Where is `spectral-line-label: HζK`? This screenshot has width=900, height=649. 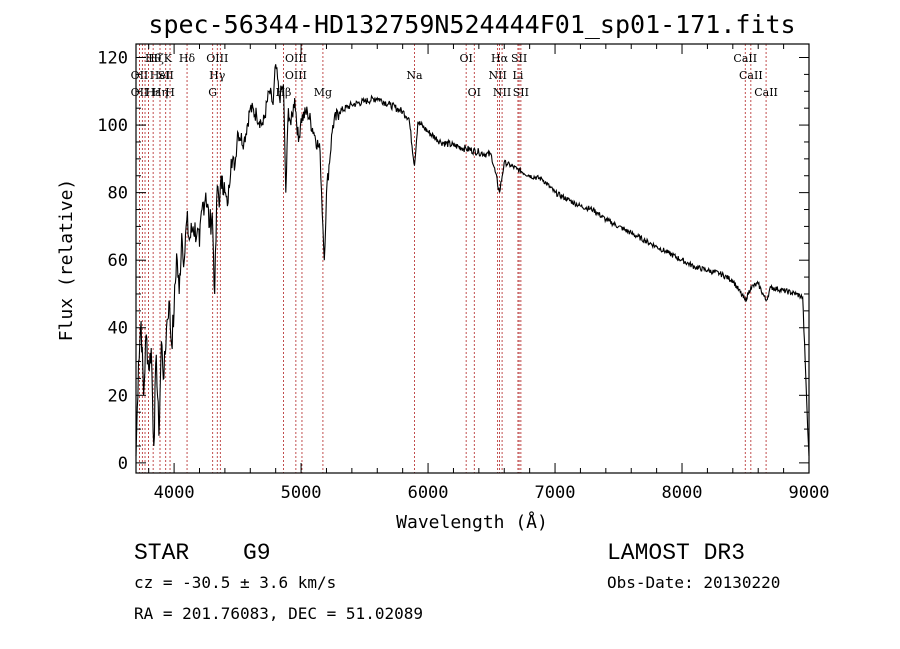 spectral-line-label: HζK is located at coordinates (160, 58).